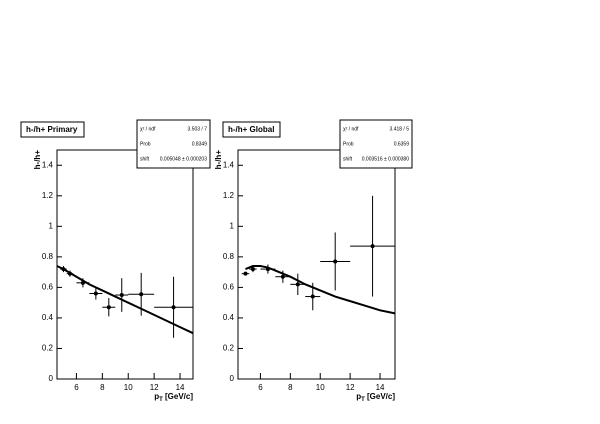  I want to click on fit-curve, so click(125, 300).